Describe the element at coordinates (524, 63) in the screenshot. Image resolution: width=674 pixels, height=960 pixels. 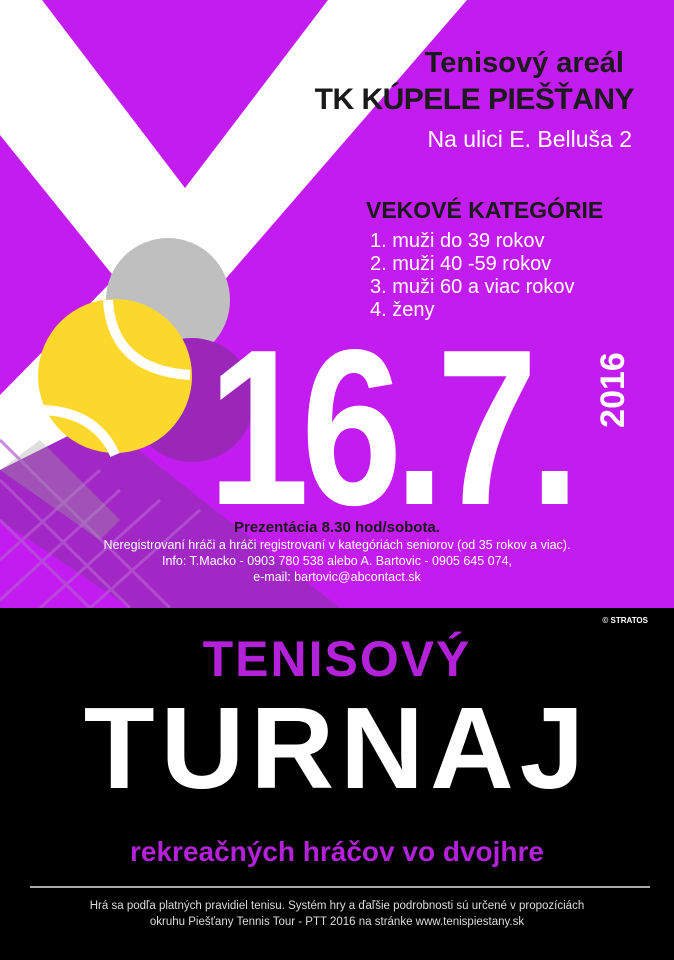
I see `venue-line1: Tenisový areál` at that location.